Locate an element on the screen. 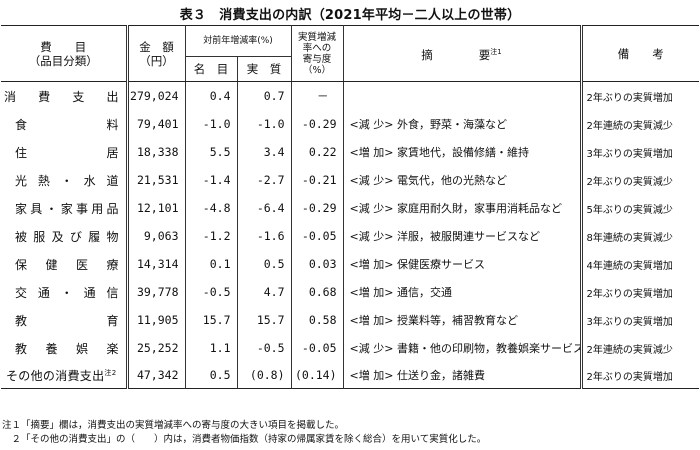 The height and width of the screenshot is (450, 700). header-contrib-line4: （%） is located at coordinates (317, 70).